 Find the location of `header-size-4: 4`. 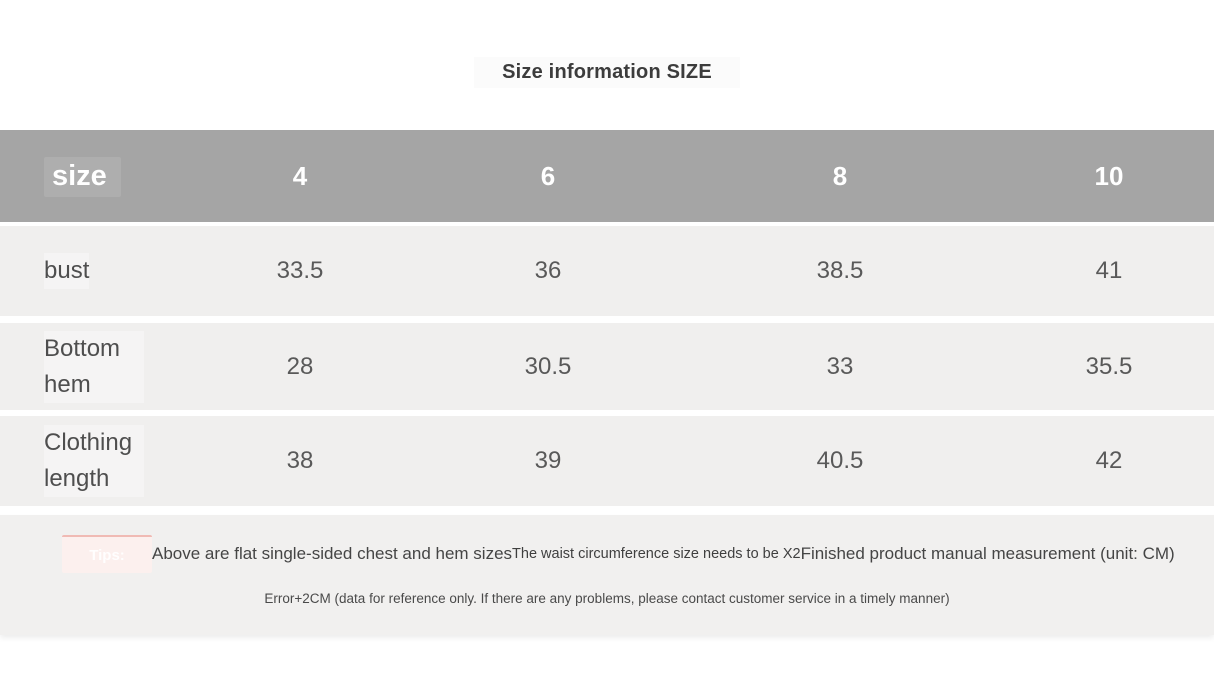

header-size-4: 4 is located at coordinates (300, 175).